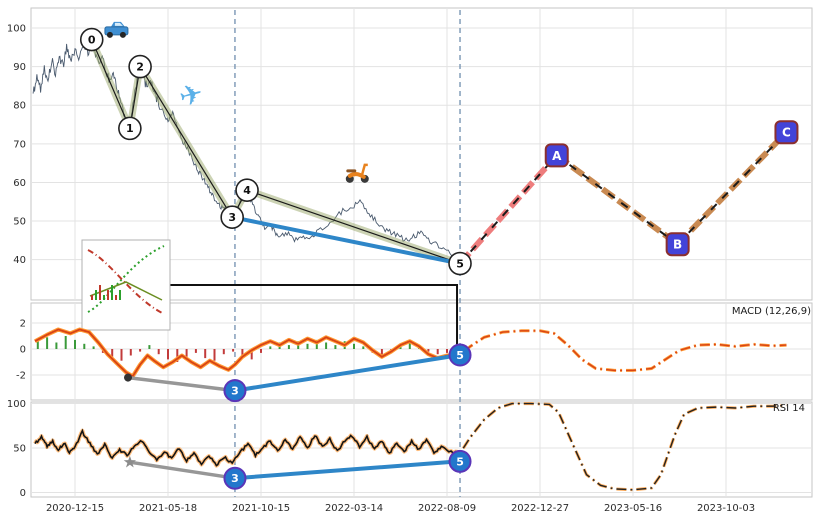  What do you see at coordinates (19, 183) in the screenshot?
I see `y-tick-label: 60` at bounding box center [19, 183].